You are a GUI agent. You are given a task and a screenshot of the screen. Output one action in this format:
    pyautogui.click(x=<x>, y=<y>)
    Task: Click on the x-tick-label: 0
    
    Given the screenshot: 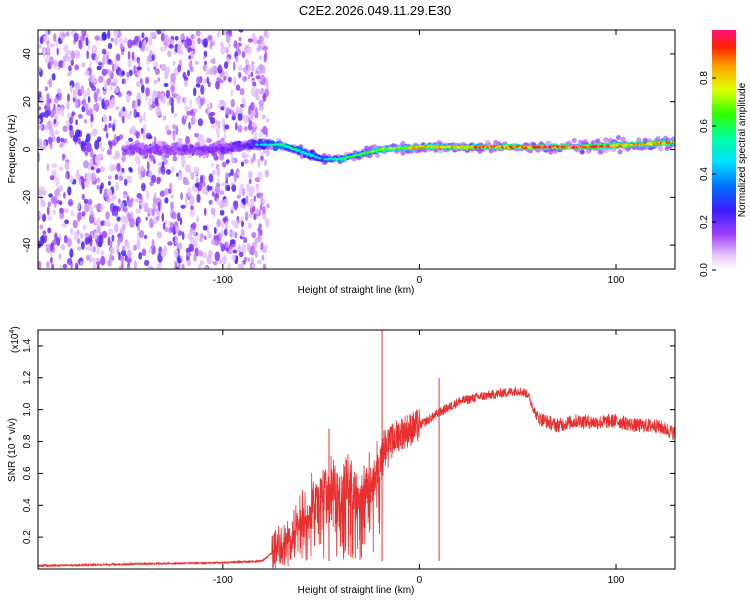 What is the action you would take?
    pyautogui.click(x=420, y=580)
    